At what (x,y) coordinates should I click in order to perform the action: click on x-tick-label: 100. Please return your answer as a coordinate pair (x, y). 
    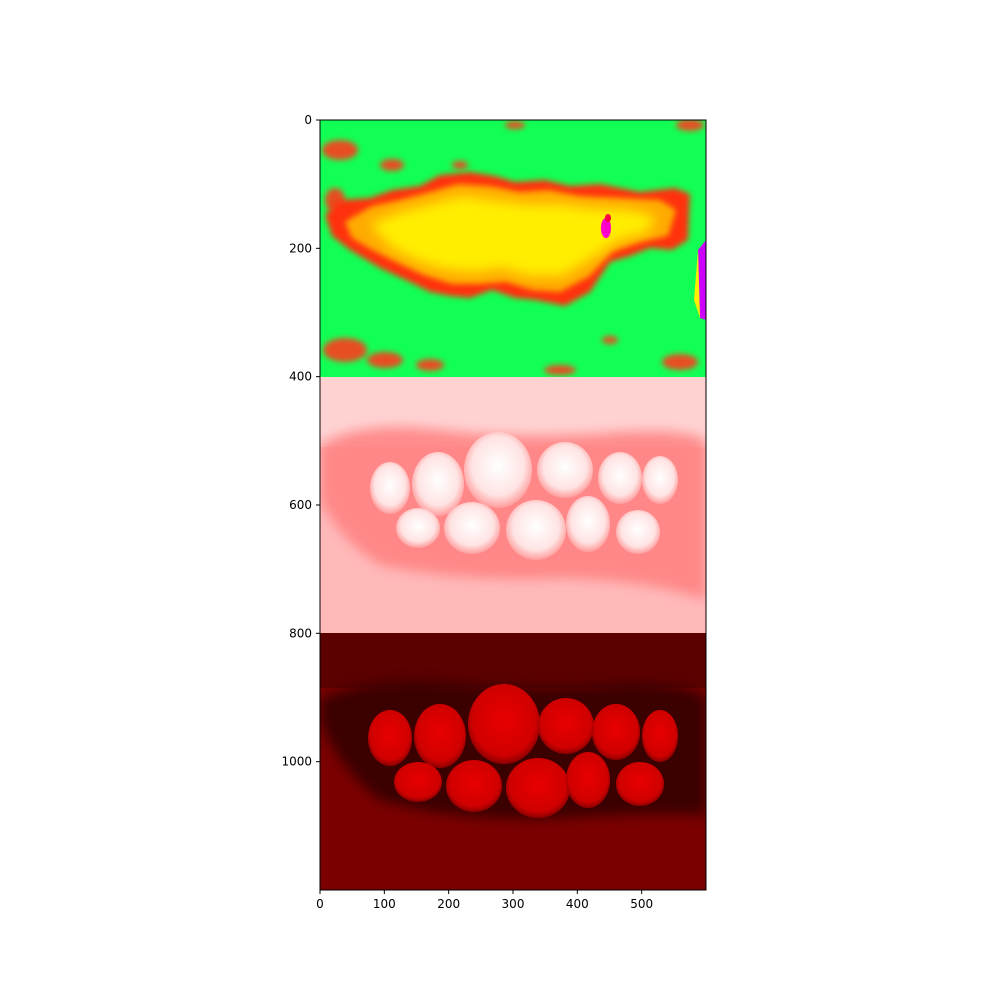
    Looking at the image, I should click on (384, 904).